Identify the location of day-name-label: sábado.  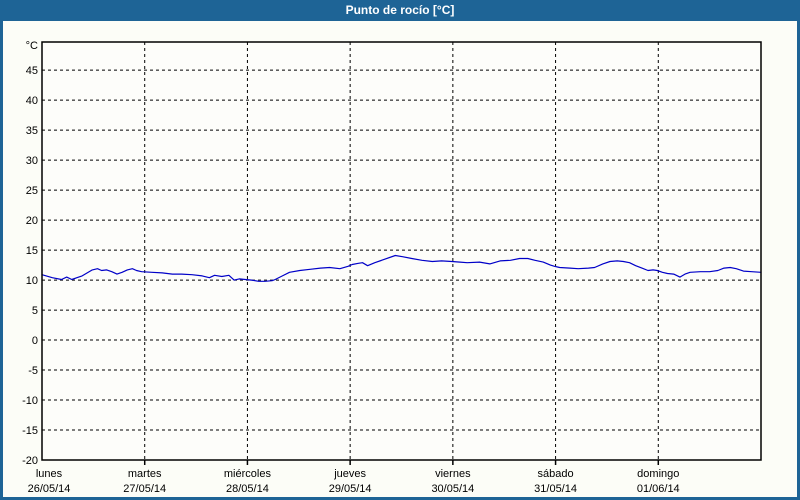
(556, 474).